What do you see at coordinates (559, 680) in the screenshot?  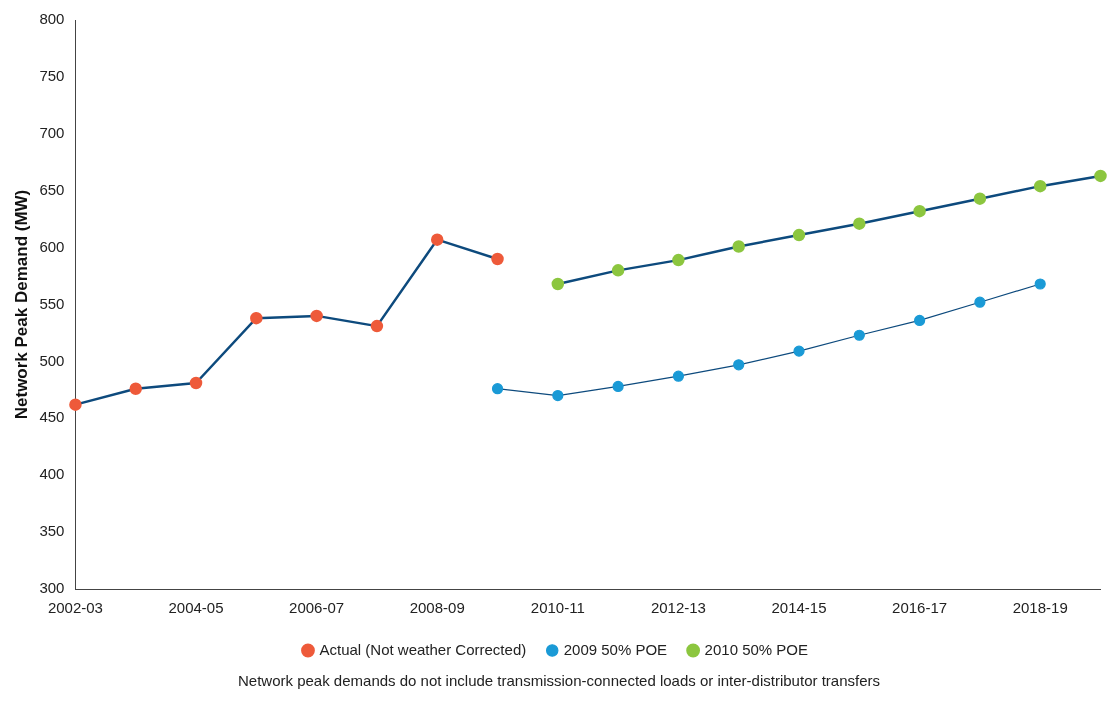 I see `text: Network peak demands do not include transmission-connected loads or inter-distributor transfers` at bounding box center [559, 680].